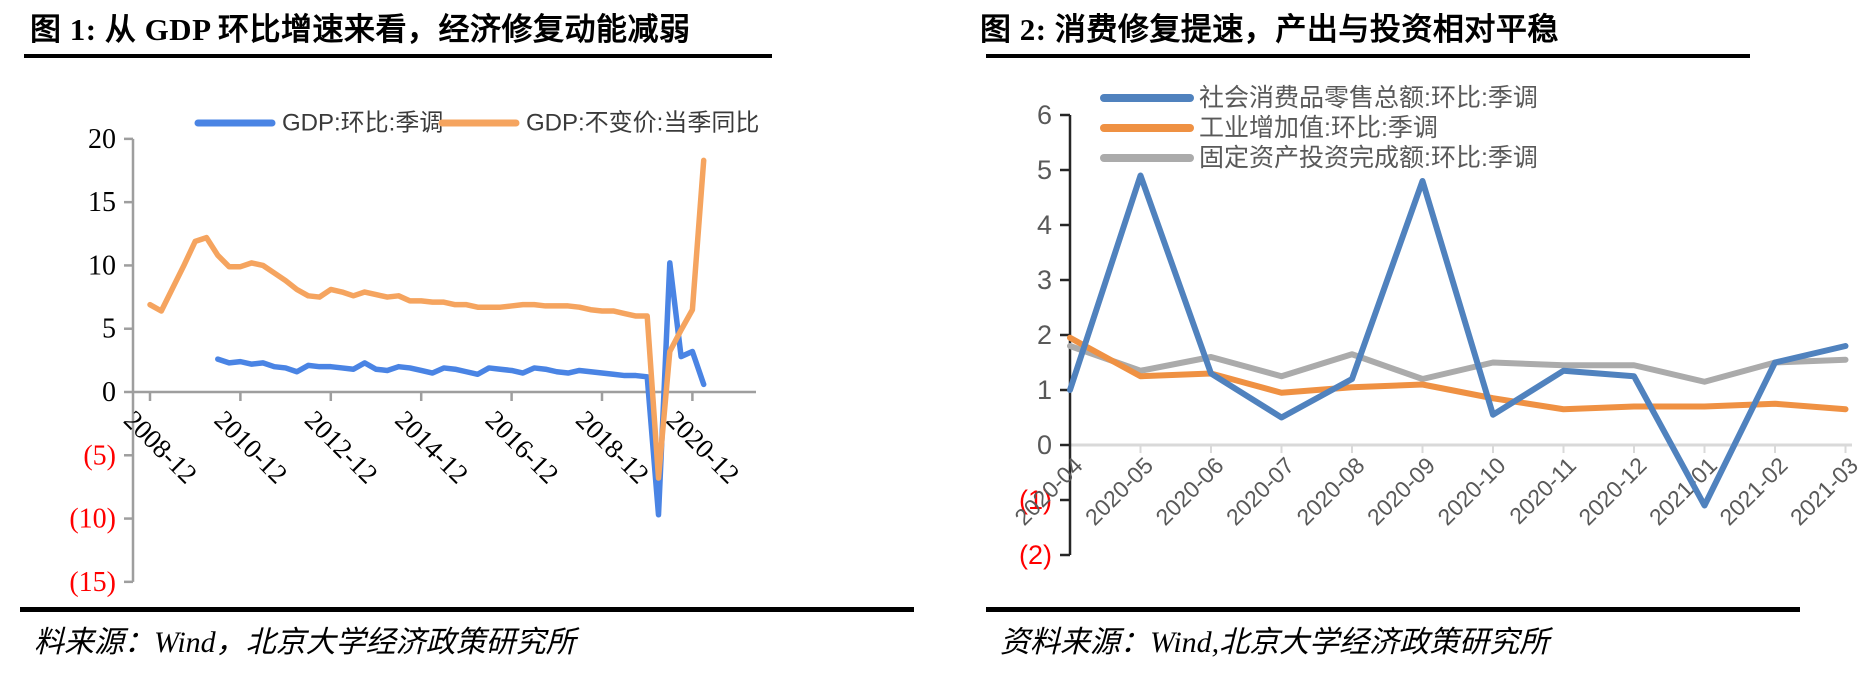  Describe the element at coordinates (1368, 158) in the screenshot. I see `svg-text: 固定资产投资完成额:环比:季调` at that location.